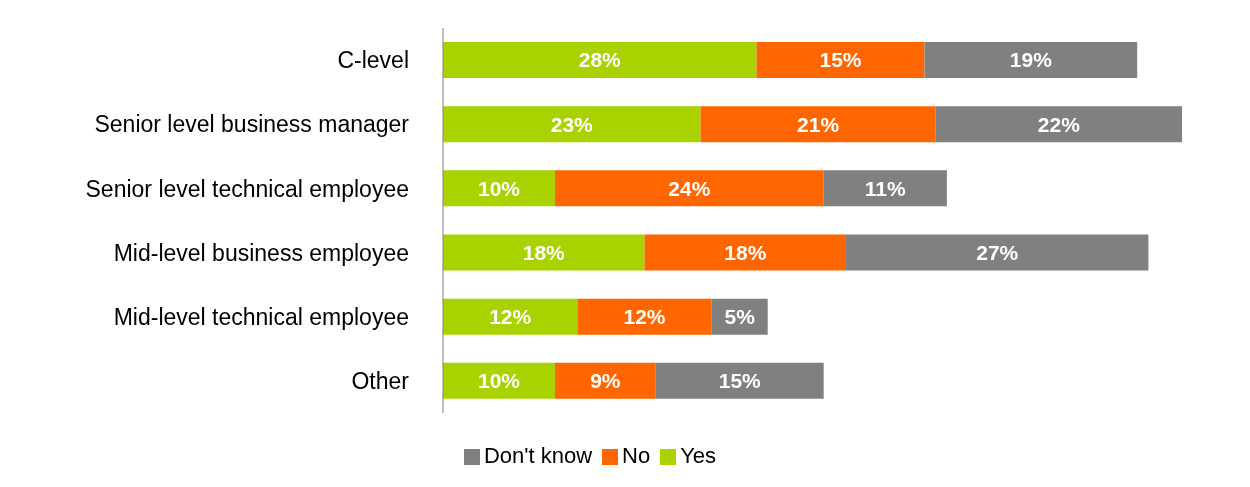  I want to click on y-tick-label: Senior level technical employee, so click(247, 188).